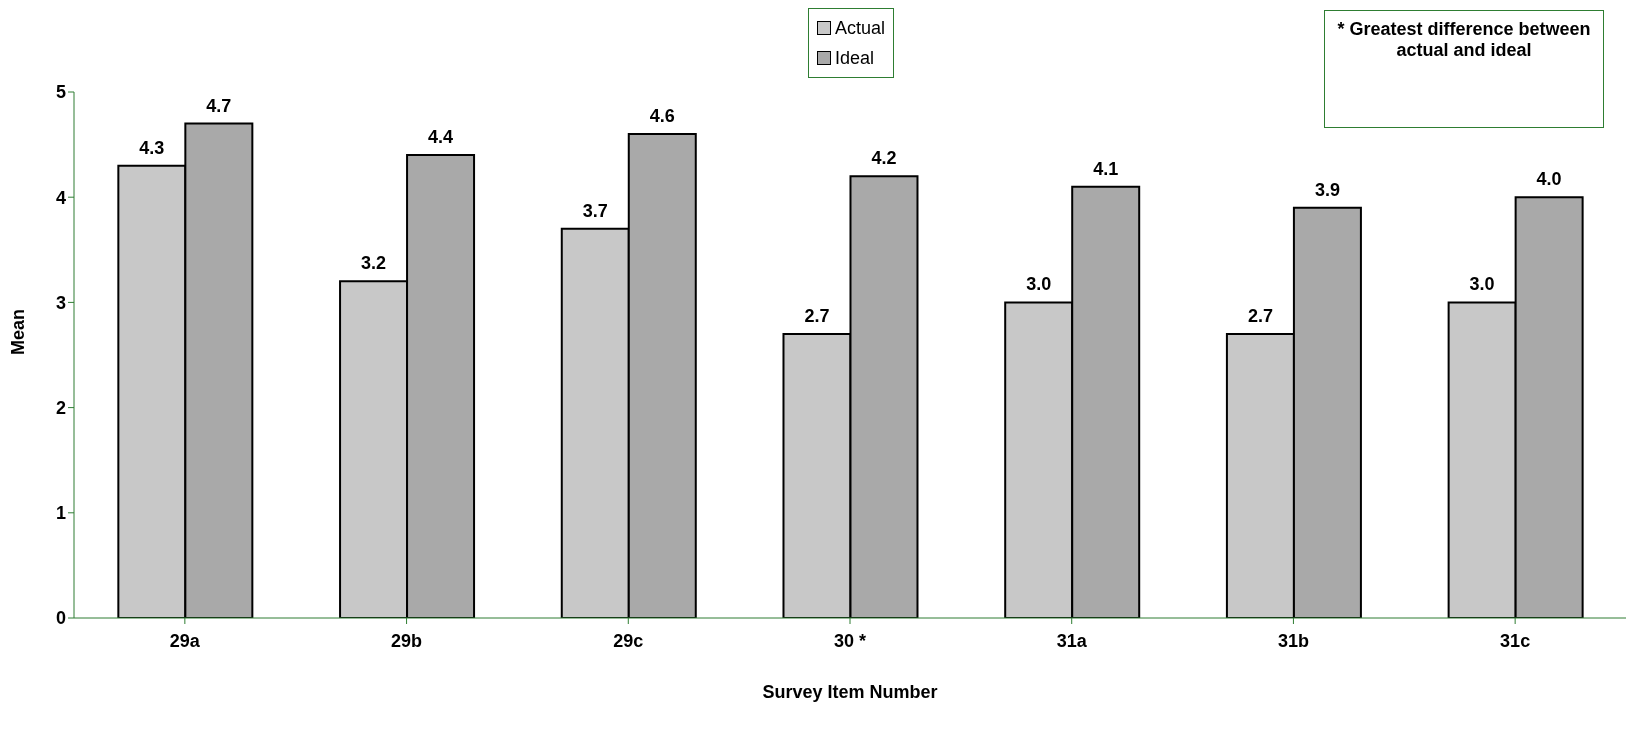 The width and height of the screenshot is (1635, 736). What do you see at coordinates (60, 302) in the screenshot?
I see `y-tick-label: 3` at bounding box center [60, 302].